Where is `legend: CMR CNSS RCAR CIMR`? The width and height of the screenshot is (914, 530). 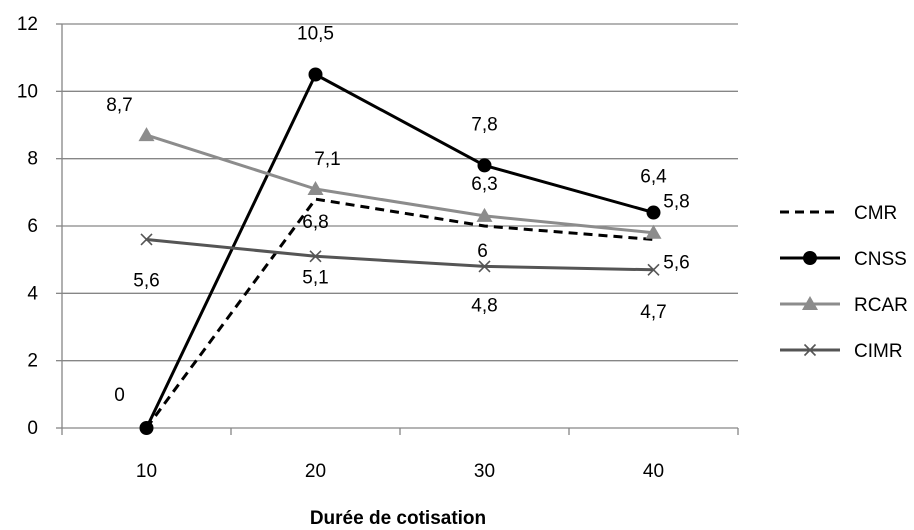
legend: CMR CNSS RCAR CIMR is located at coordinates (844, 282).